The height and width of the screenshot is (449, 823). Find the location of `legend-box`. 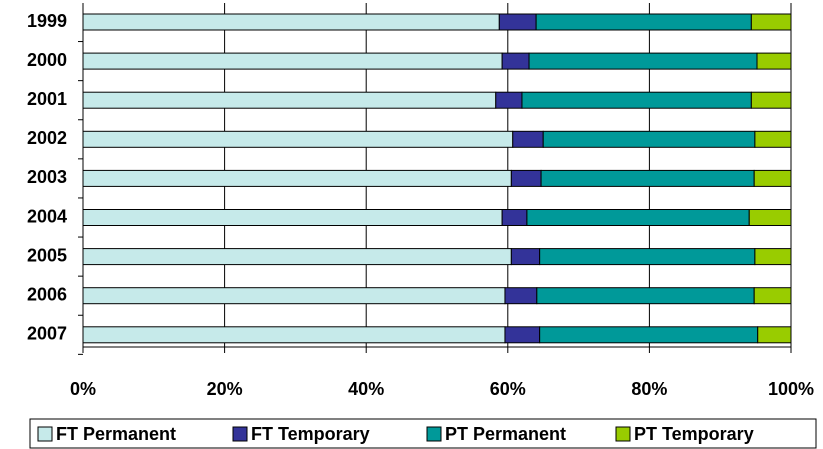

legend-box is located at coordinates (423, 433).